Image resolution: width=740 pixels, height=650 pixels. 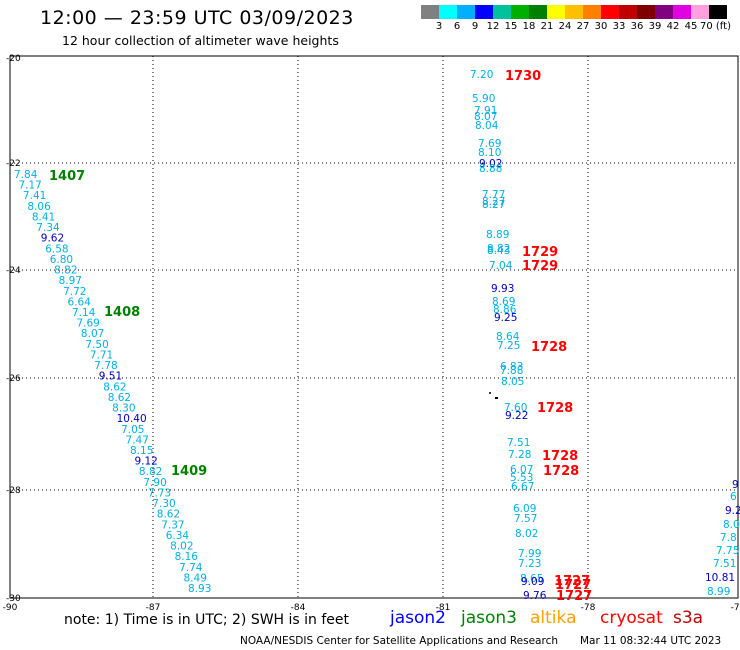 I want to click on wave-height-value: 7.99, so click(x=529, y=554).